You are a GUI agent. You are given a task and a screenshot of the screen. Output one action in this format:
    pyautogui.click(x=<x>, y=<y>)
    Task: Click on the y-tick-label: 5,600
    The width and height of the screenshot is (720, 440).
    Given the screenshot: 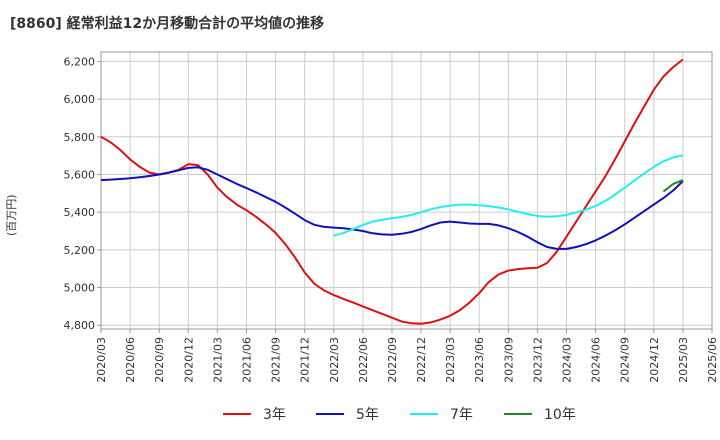 What is the action you would take?
    pyautogui.click(x=80, y=174)
    